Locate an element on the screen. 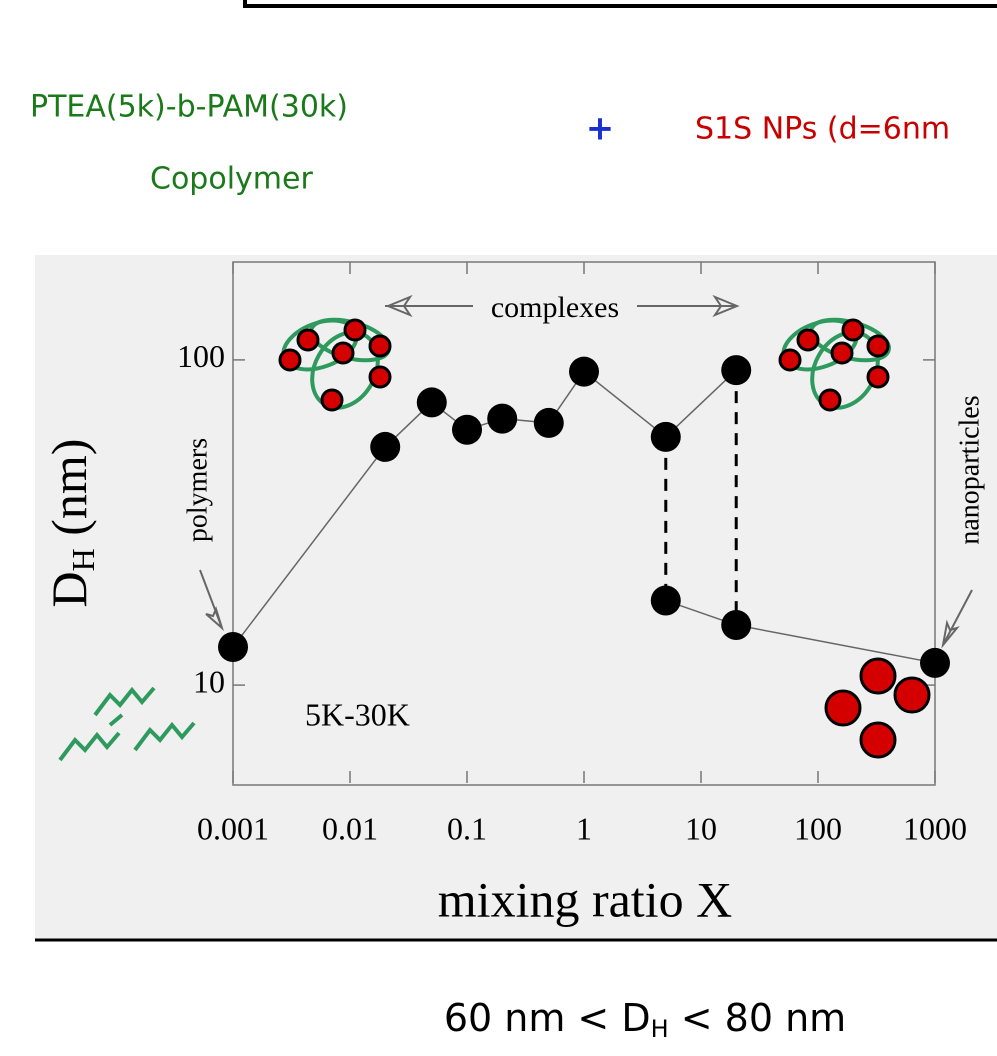 The height and width of the screenshot is (1056, 997). y-tick-label: 10 is located at coordinates (209, 681).